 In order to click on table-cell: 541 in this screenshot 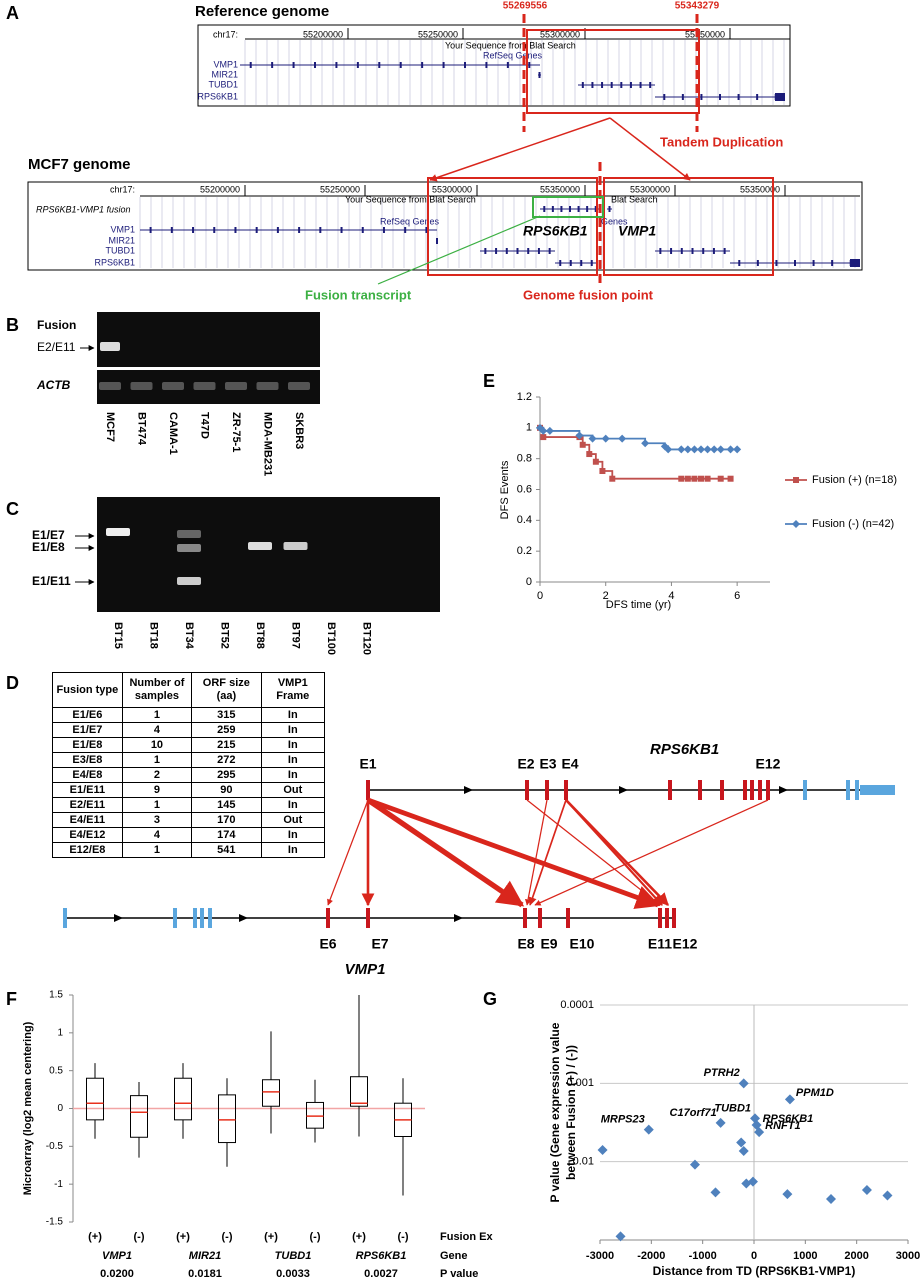, I will do `click(226, 850)`.